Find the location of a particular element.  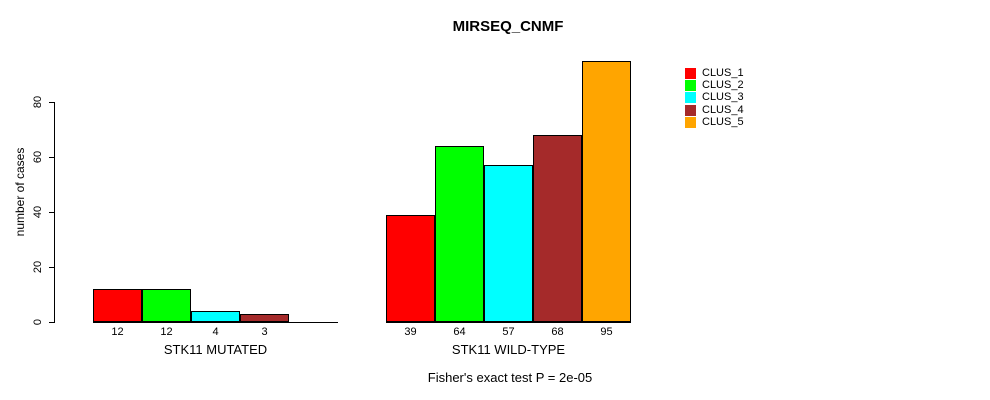

legend-item: CLUS_2 is located at coordinates (714, 85).